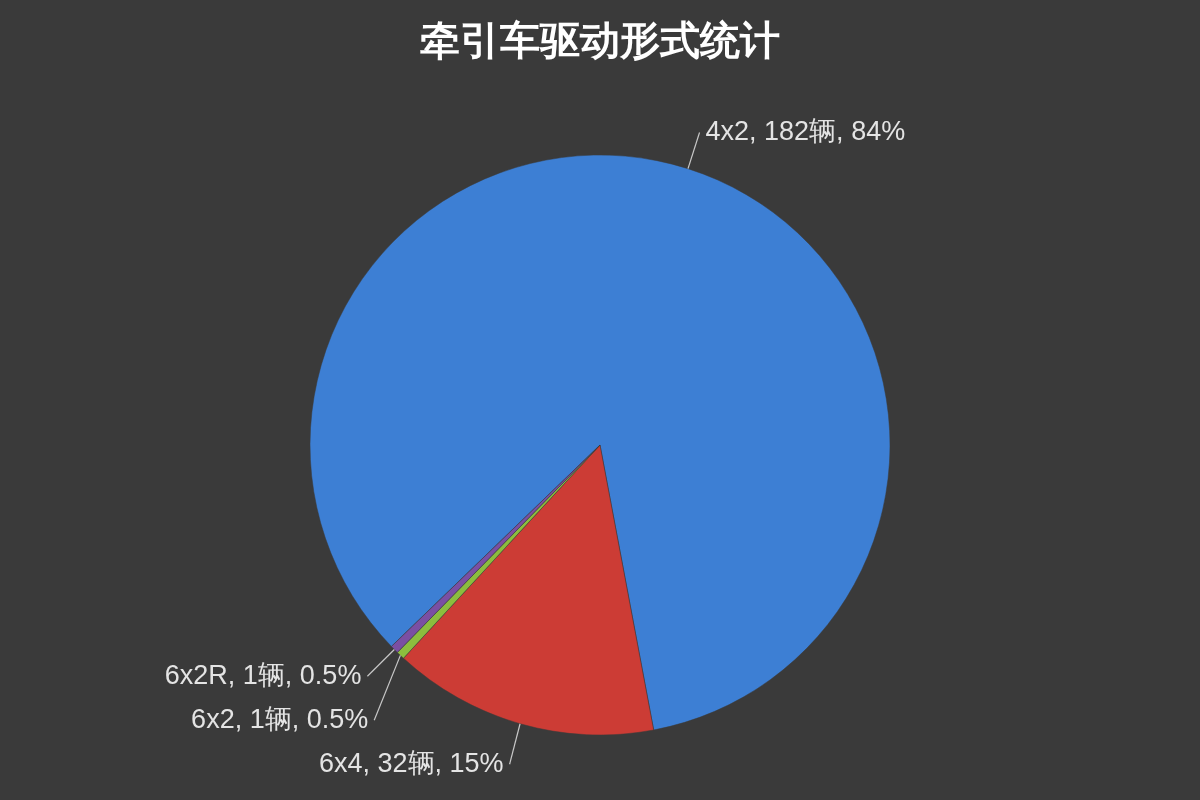  What do you see at coordinates (600, 40) in the screenshot?
I see `chart-title: 牵引车驱动形式统计` at bounding box center [600, 40].